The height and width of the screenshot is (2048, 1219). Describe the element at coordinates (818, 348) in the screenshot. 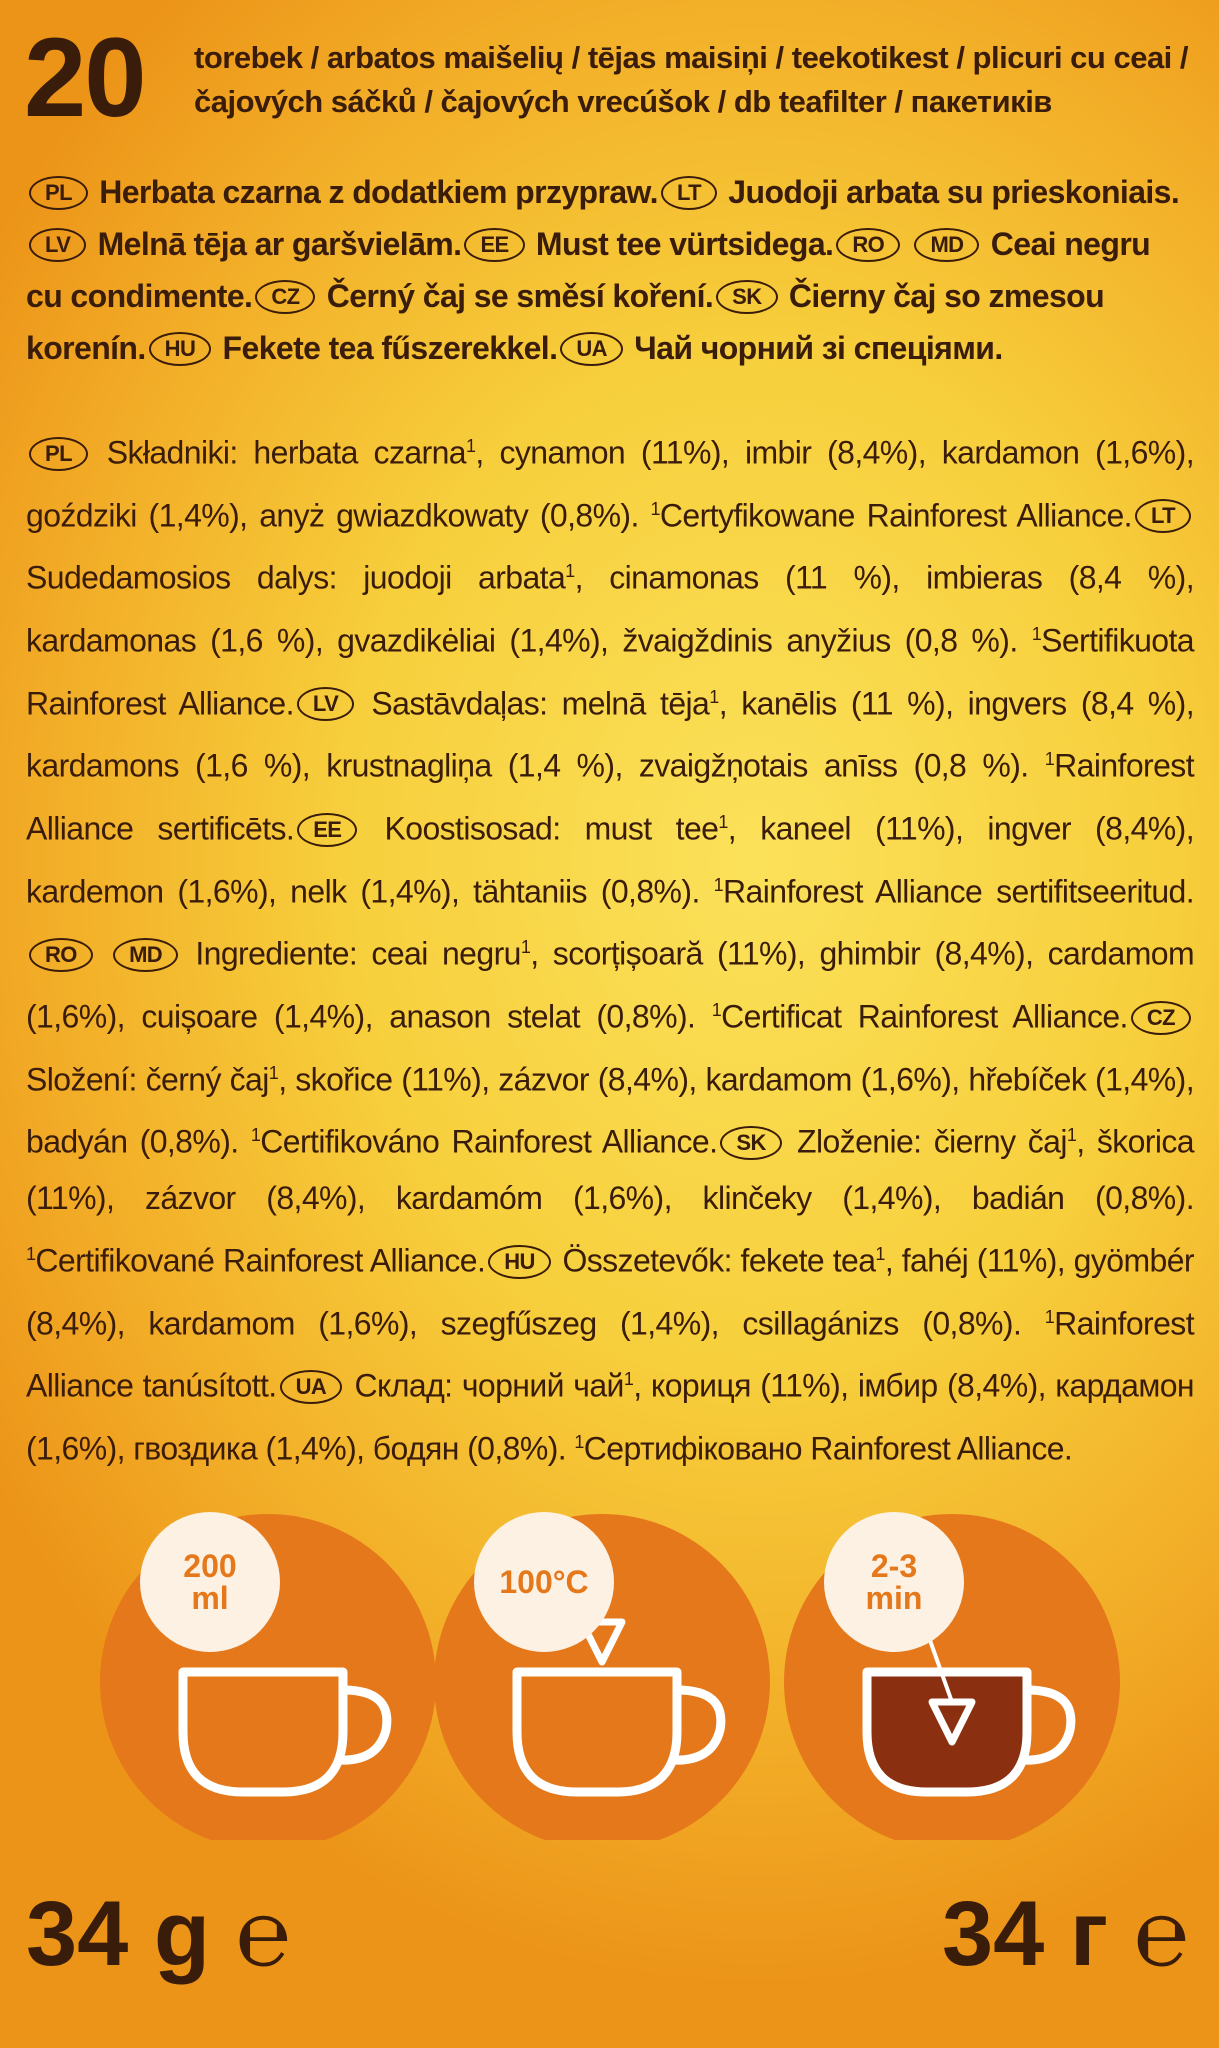

I see `text: Чай чорний зі спеціями.` at that location.